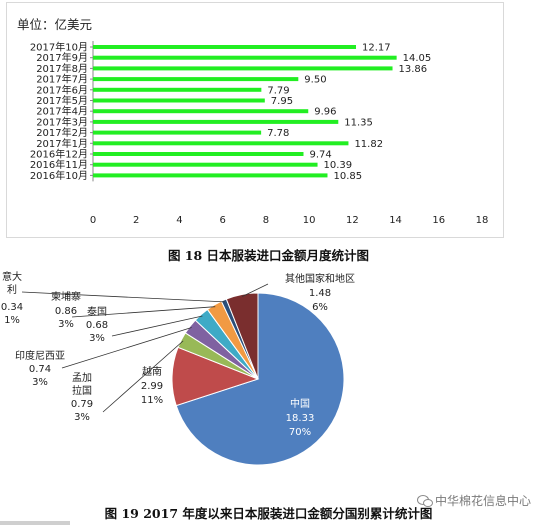 This screenshot has width=537, height=525. Describe the element at coordinates (482, 220) in the screenshot. I see `x-tick-label: 18` at that location.